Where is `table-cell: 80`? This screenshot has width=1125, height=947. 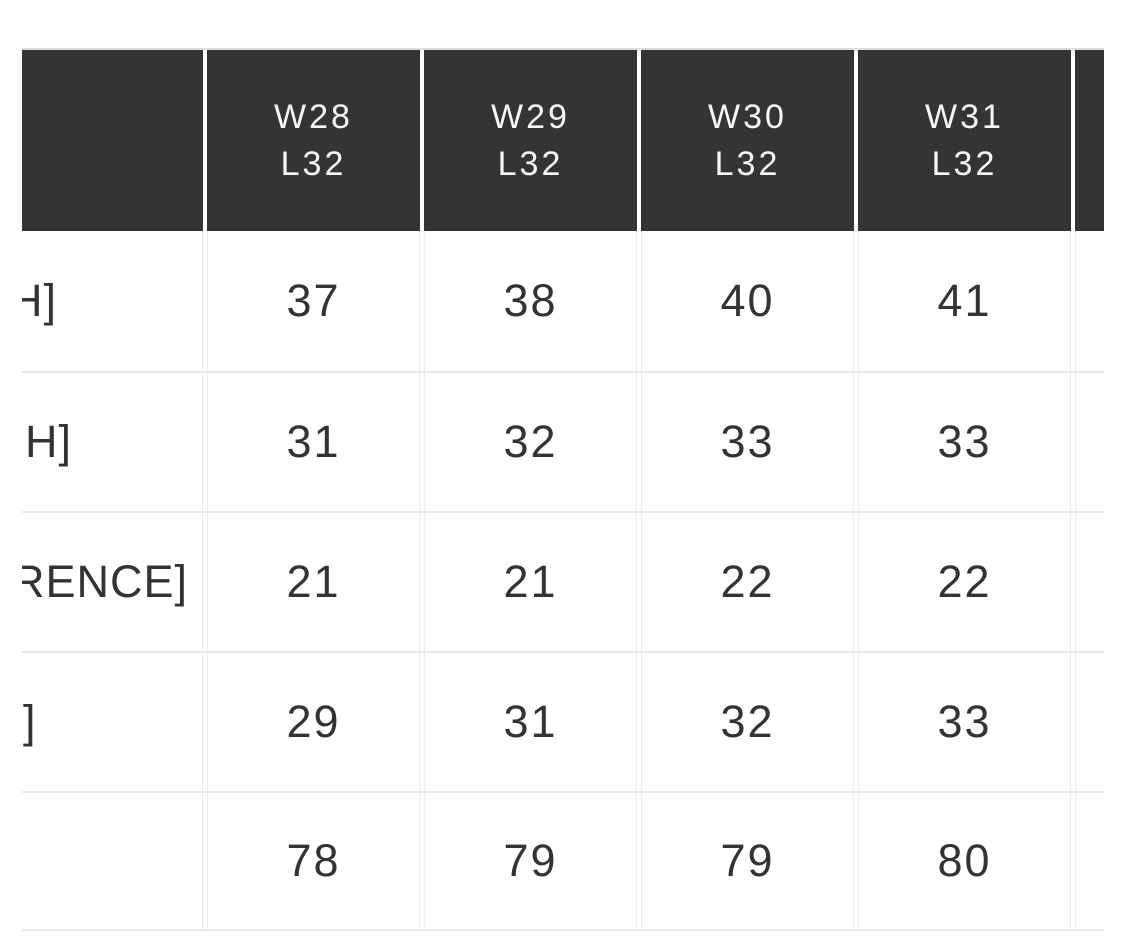
table-cell: 80 is located at coordinates (964, 861).